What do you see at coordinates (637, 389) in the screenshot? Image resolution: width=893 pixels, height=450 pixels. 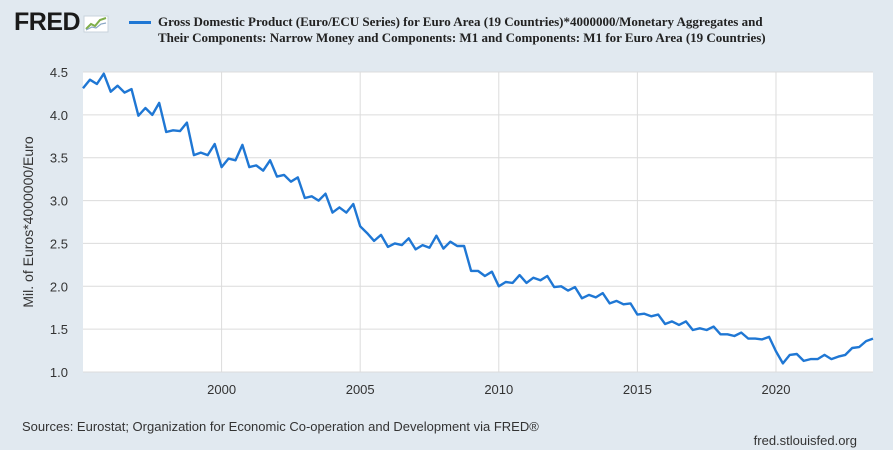 I see `x-tick-label: 2015` at bounding box center [637, 389].